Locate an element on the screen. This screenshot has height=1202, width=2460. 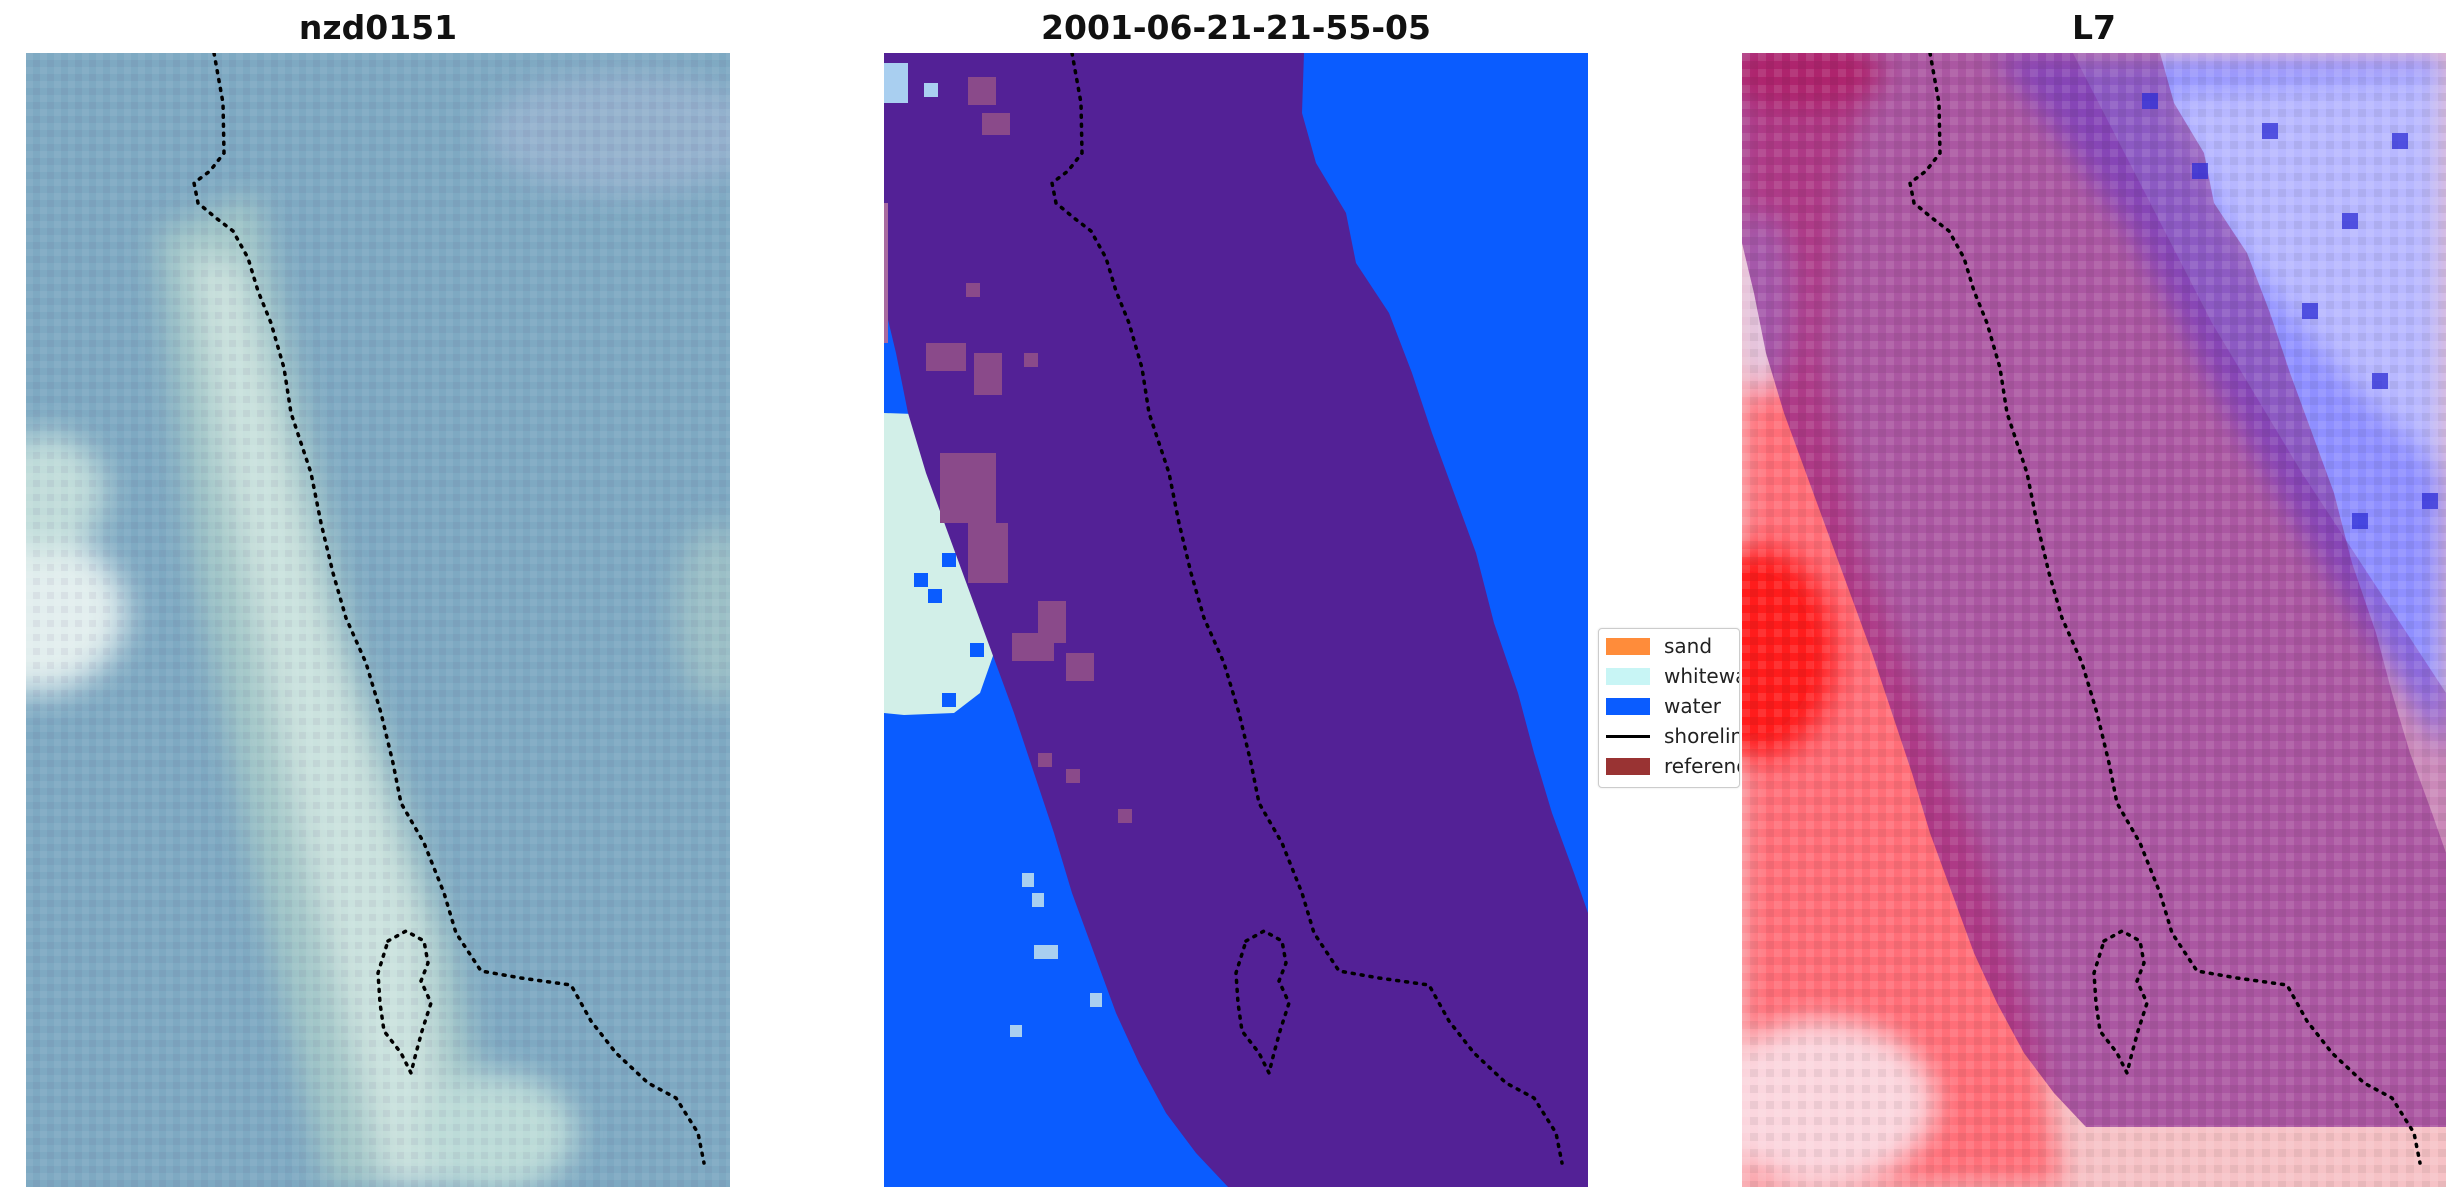
panel-title-rgb: nzd0151 is located at coordinates (378, 27).